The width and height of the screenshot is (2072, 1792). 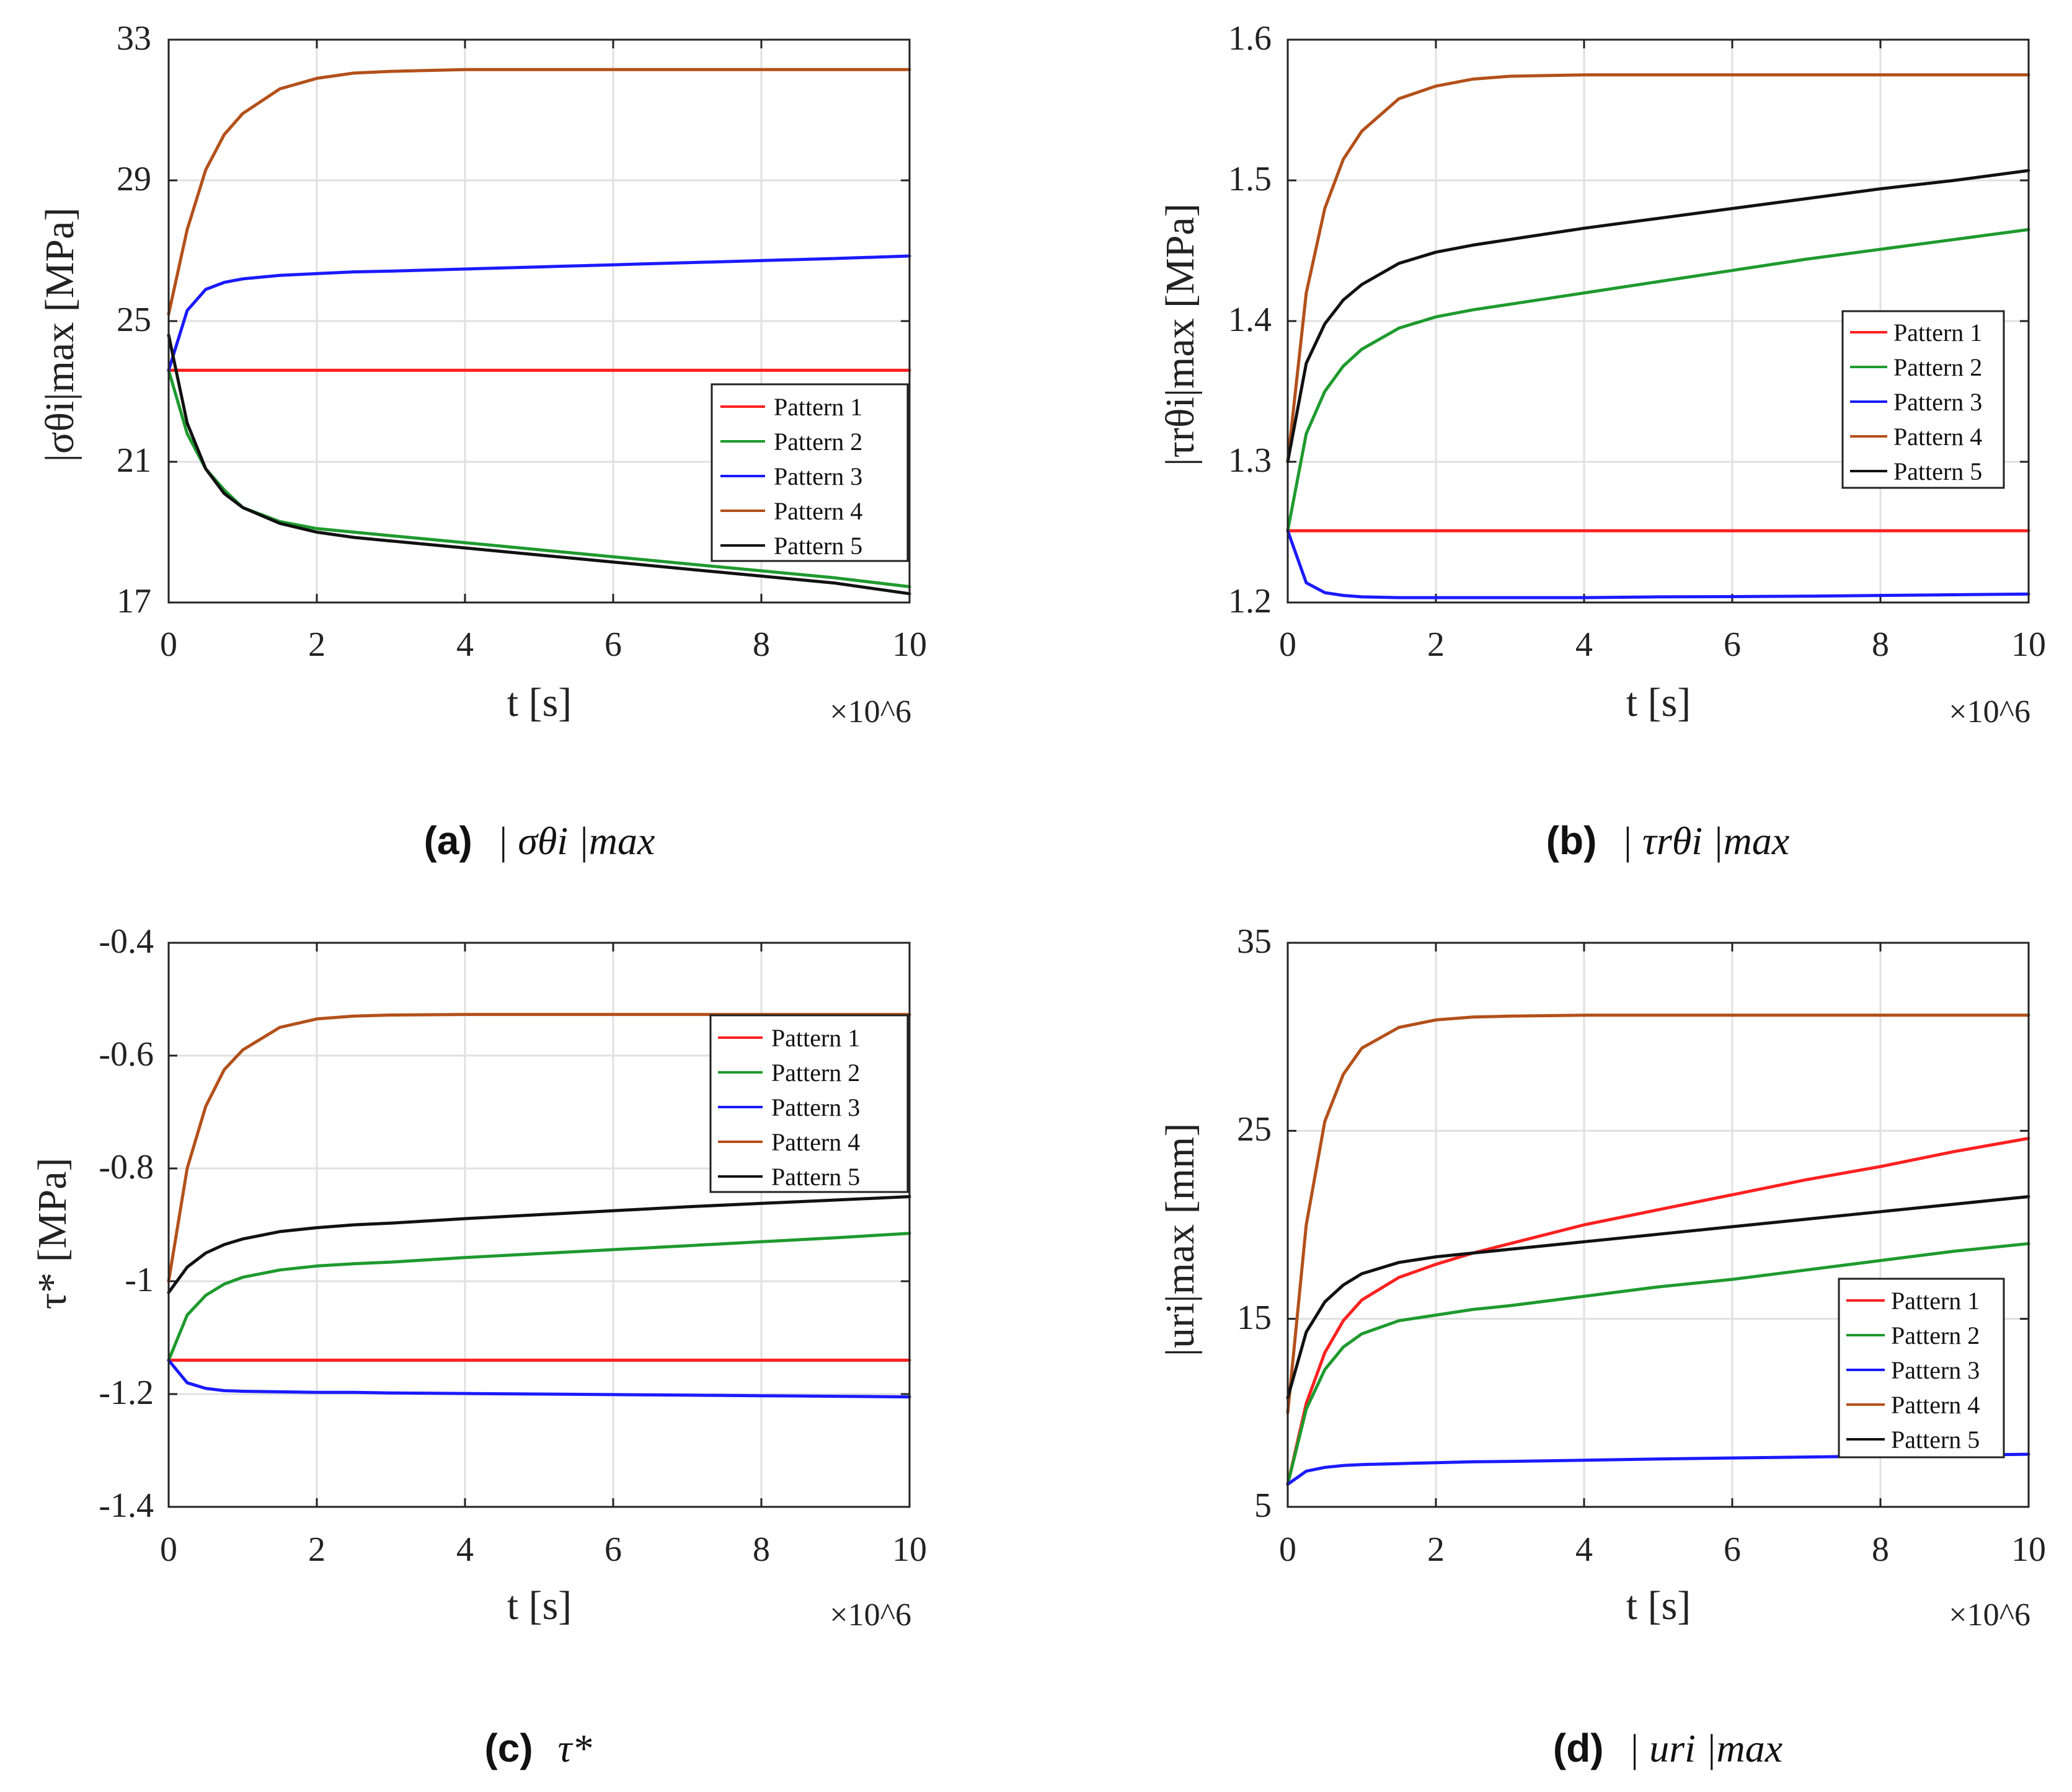 What do you see at coordinates (539, 1605) in the screenshot?
I see `x-axis-label-c: t [s]` at bounding box center [539, 1605].